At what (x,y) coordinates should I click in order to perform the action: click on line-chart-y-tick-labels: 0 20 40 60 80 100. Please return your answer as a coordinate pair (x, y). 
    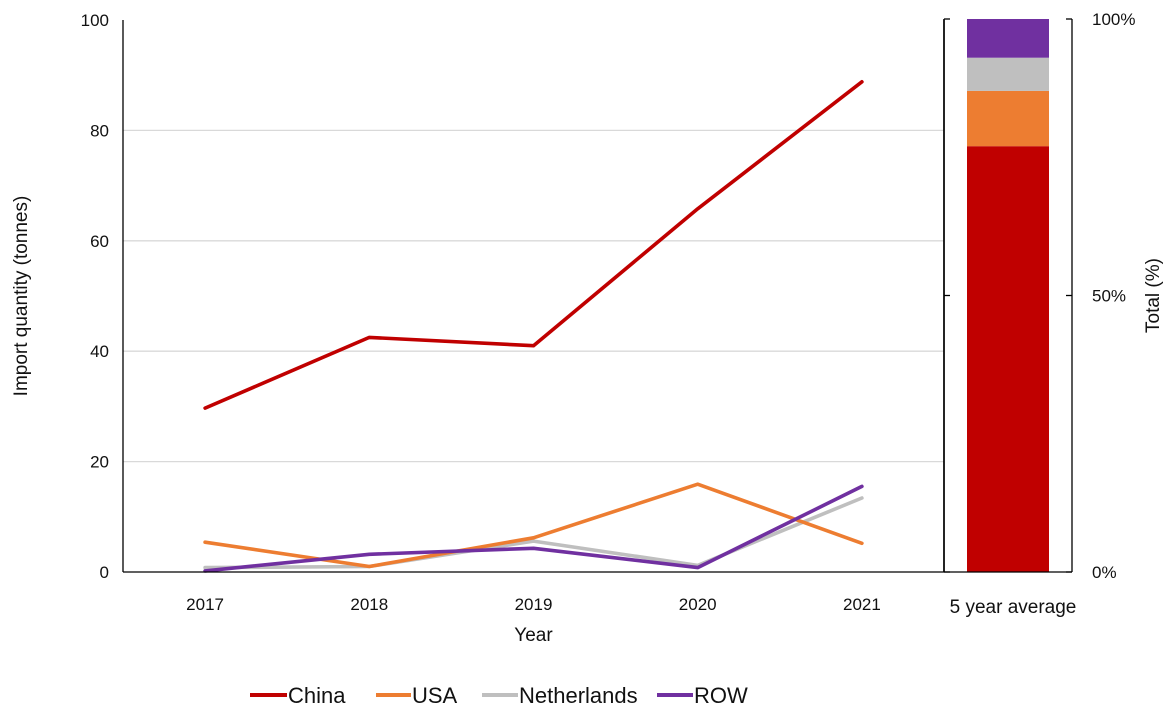
    Looking at the image, I should click on (95, 296).